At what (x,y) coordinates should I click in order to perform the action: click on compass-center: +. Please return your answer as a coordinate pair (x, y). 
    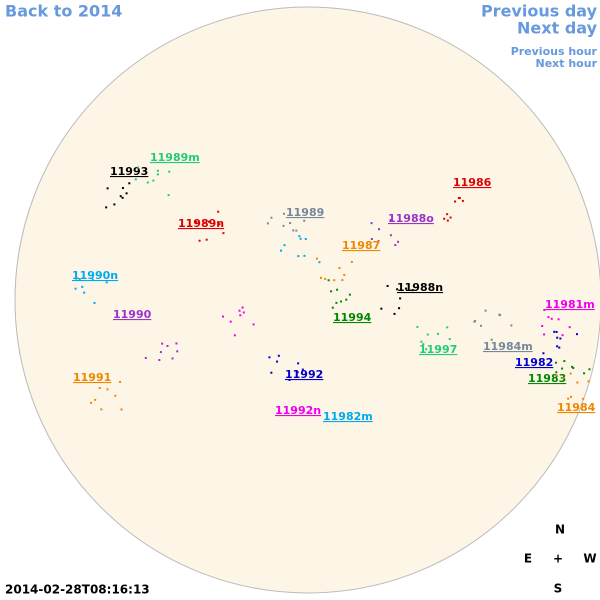
    Looking at the image, I should click on (558, 559).